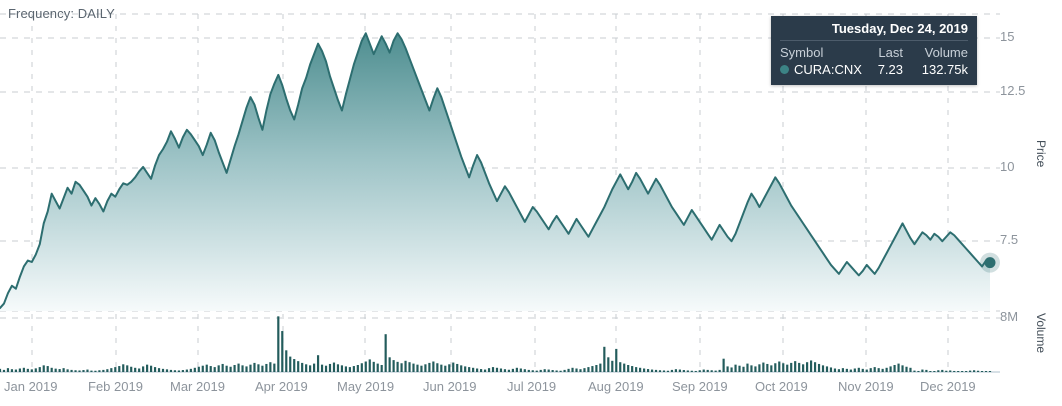  Describe the element at coordinates (890, 52) in the screenshot. I see `tooltip-col-last: Last` at that location.